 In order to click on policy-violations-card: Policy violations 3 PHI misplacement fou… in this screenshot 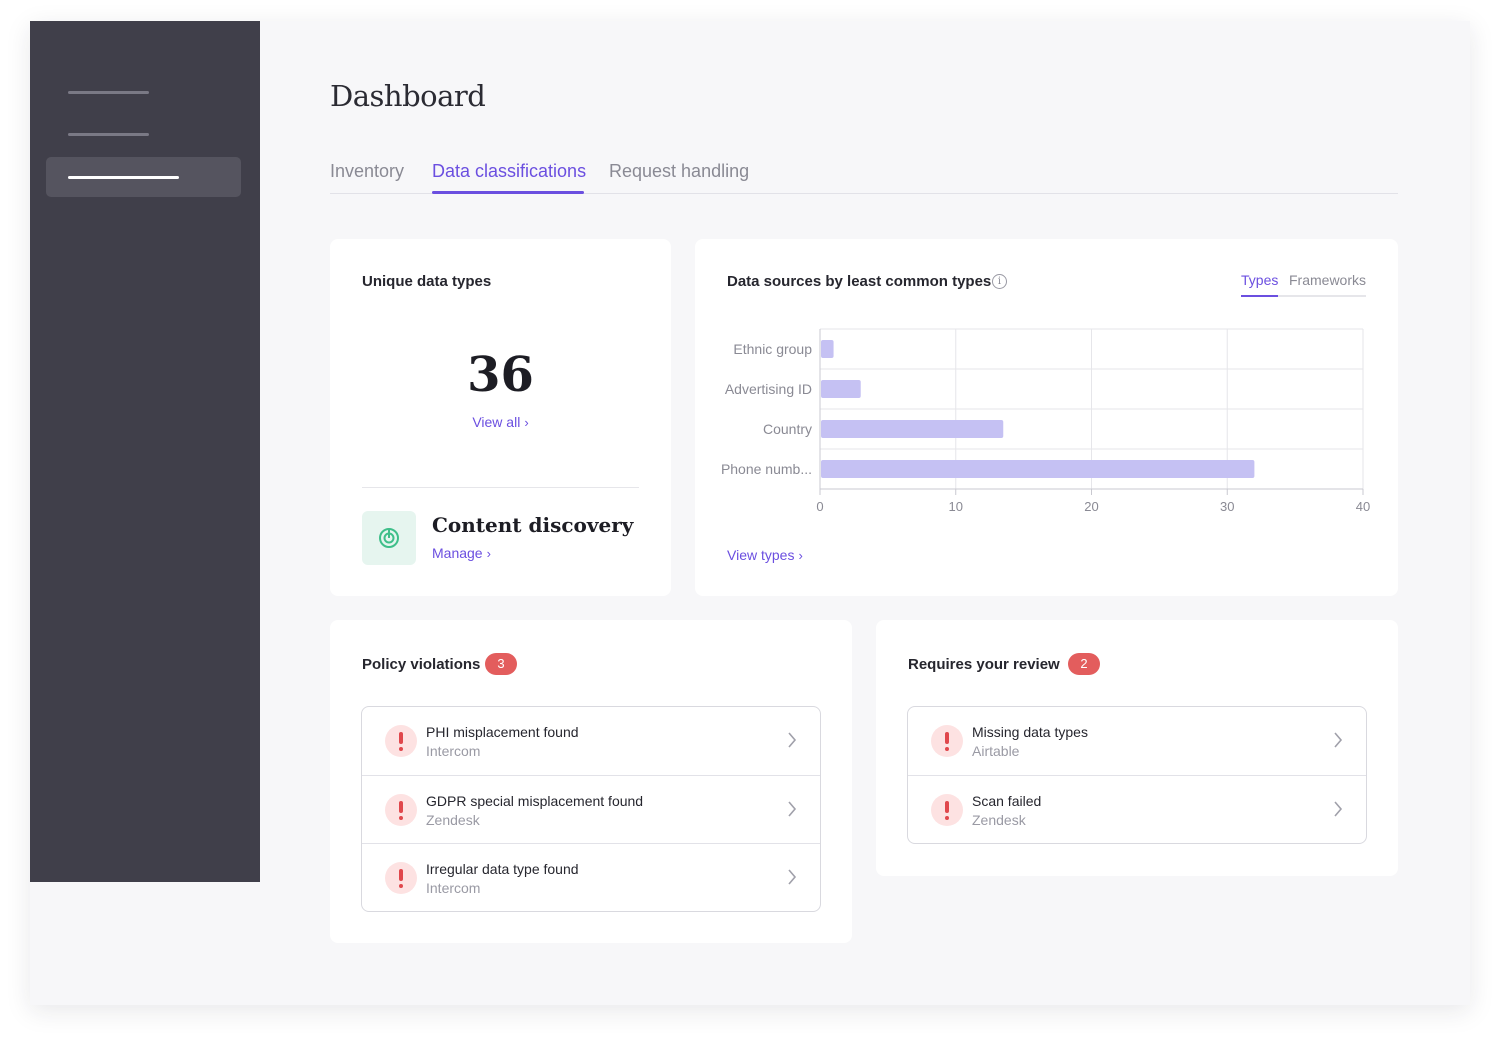, I will do `click(591, 781)`.